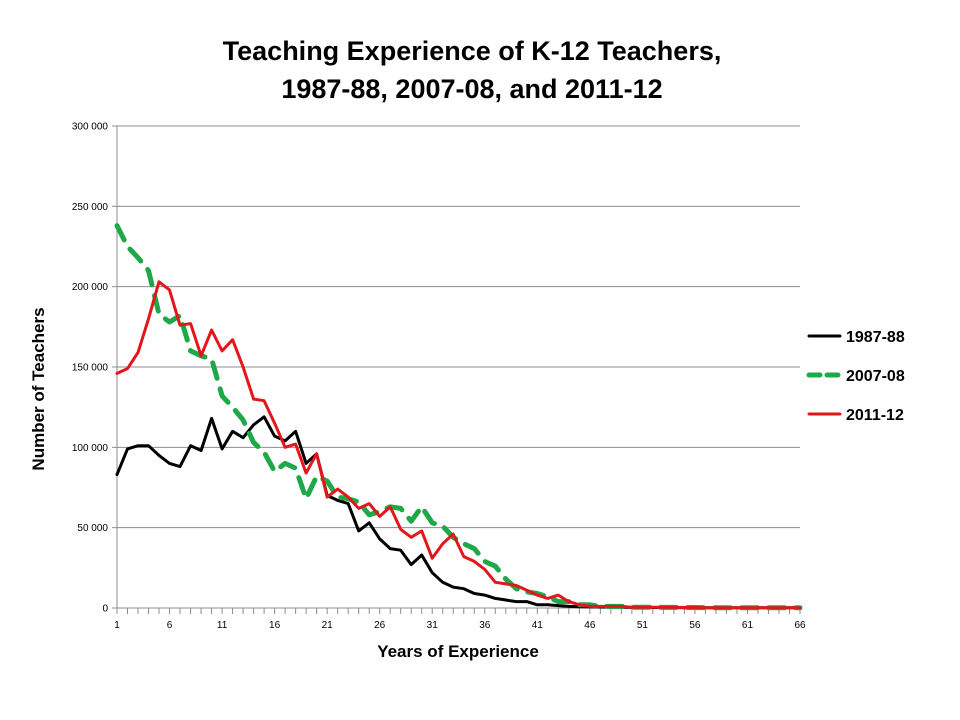 The image size is (960, 720). What do you see at coordinates (380, 625) in the screenshot?
I see `x-tick-label: 26` at bounding box center [380, 625].